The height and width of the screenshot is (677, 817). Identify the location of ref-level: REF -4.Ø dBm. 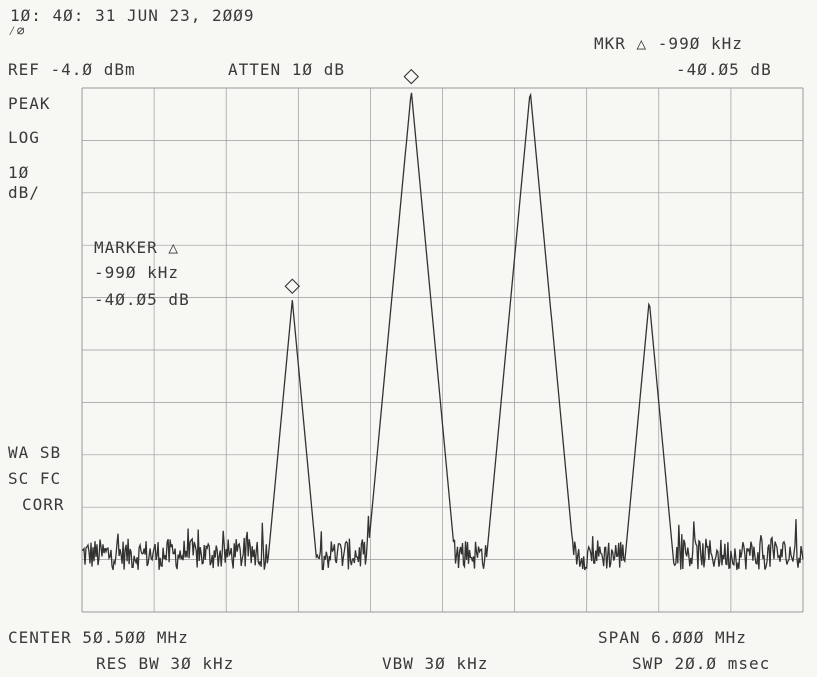
(72, 69).